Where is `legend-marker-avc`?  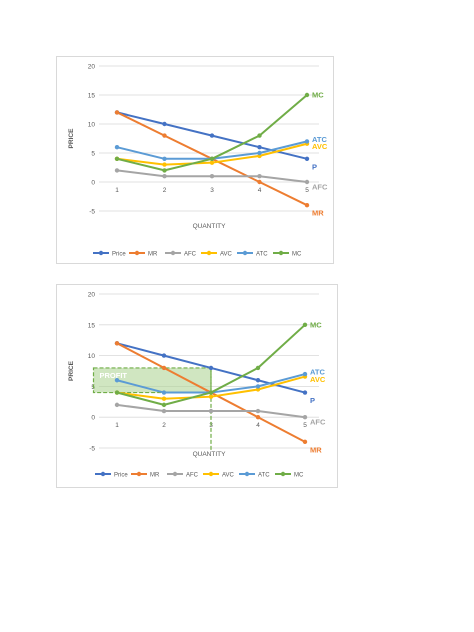
legend-marker-avc is located at coordinates (209, 253).